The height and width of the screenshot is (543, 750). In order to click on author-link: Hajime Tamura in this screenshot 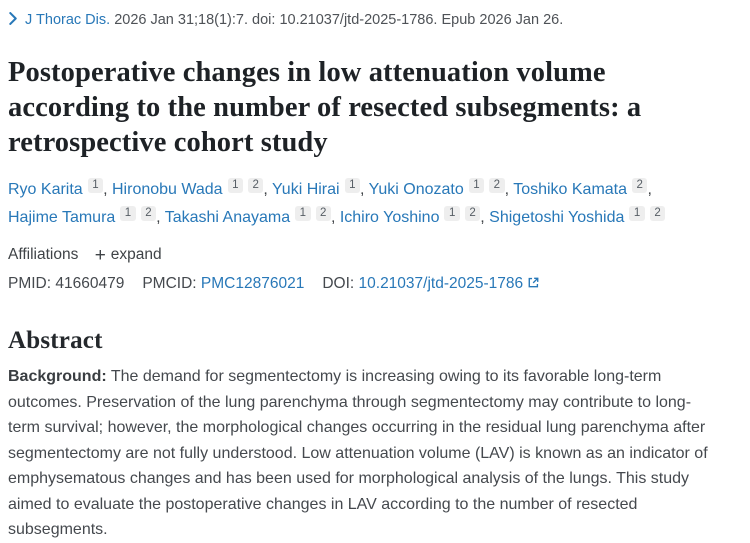, I will do `click(62, 217)`.